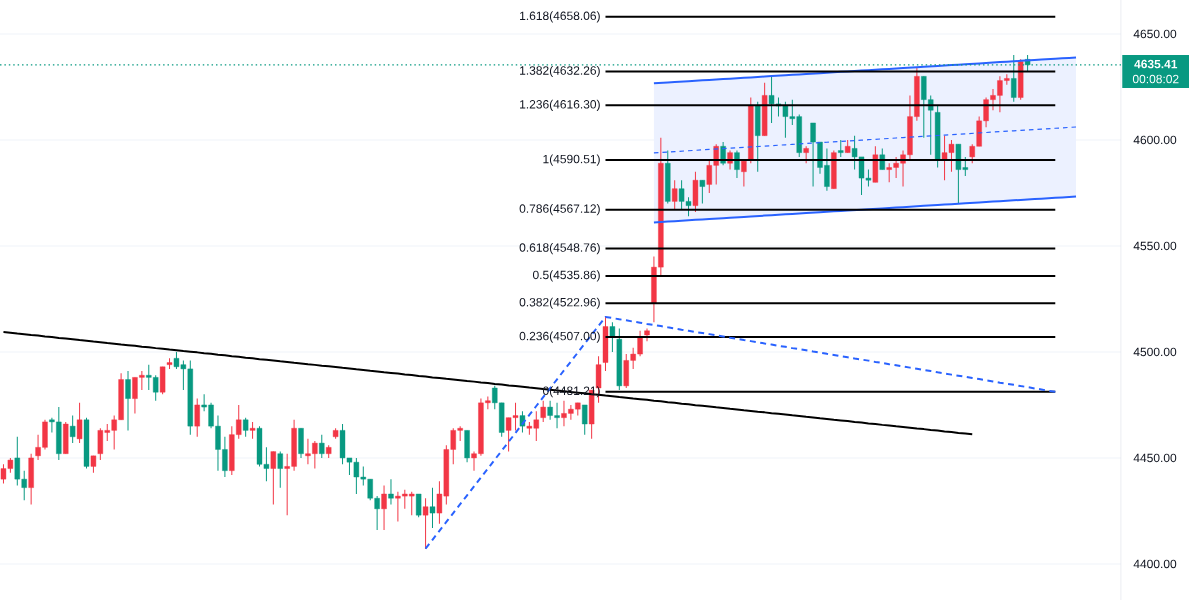 The width and height of the screenshot is (1189, 600). What do you see at coordinates (1155, 458) in the screenshot?
I see `y-tick-label: 4450.00` at bounding box center [1155, 458].